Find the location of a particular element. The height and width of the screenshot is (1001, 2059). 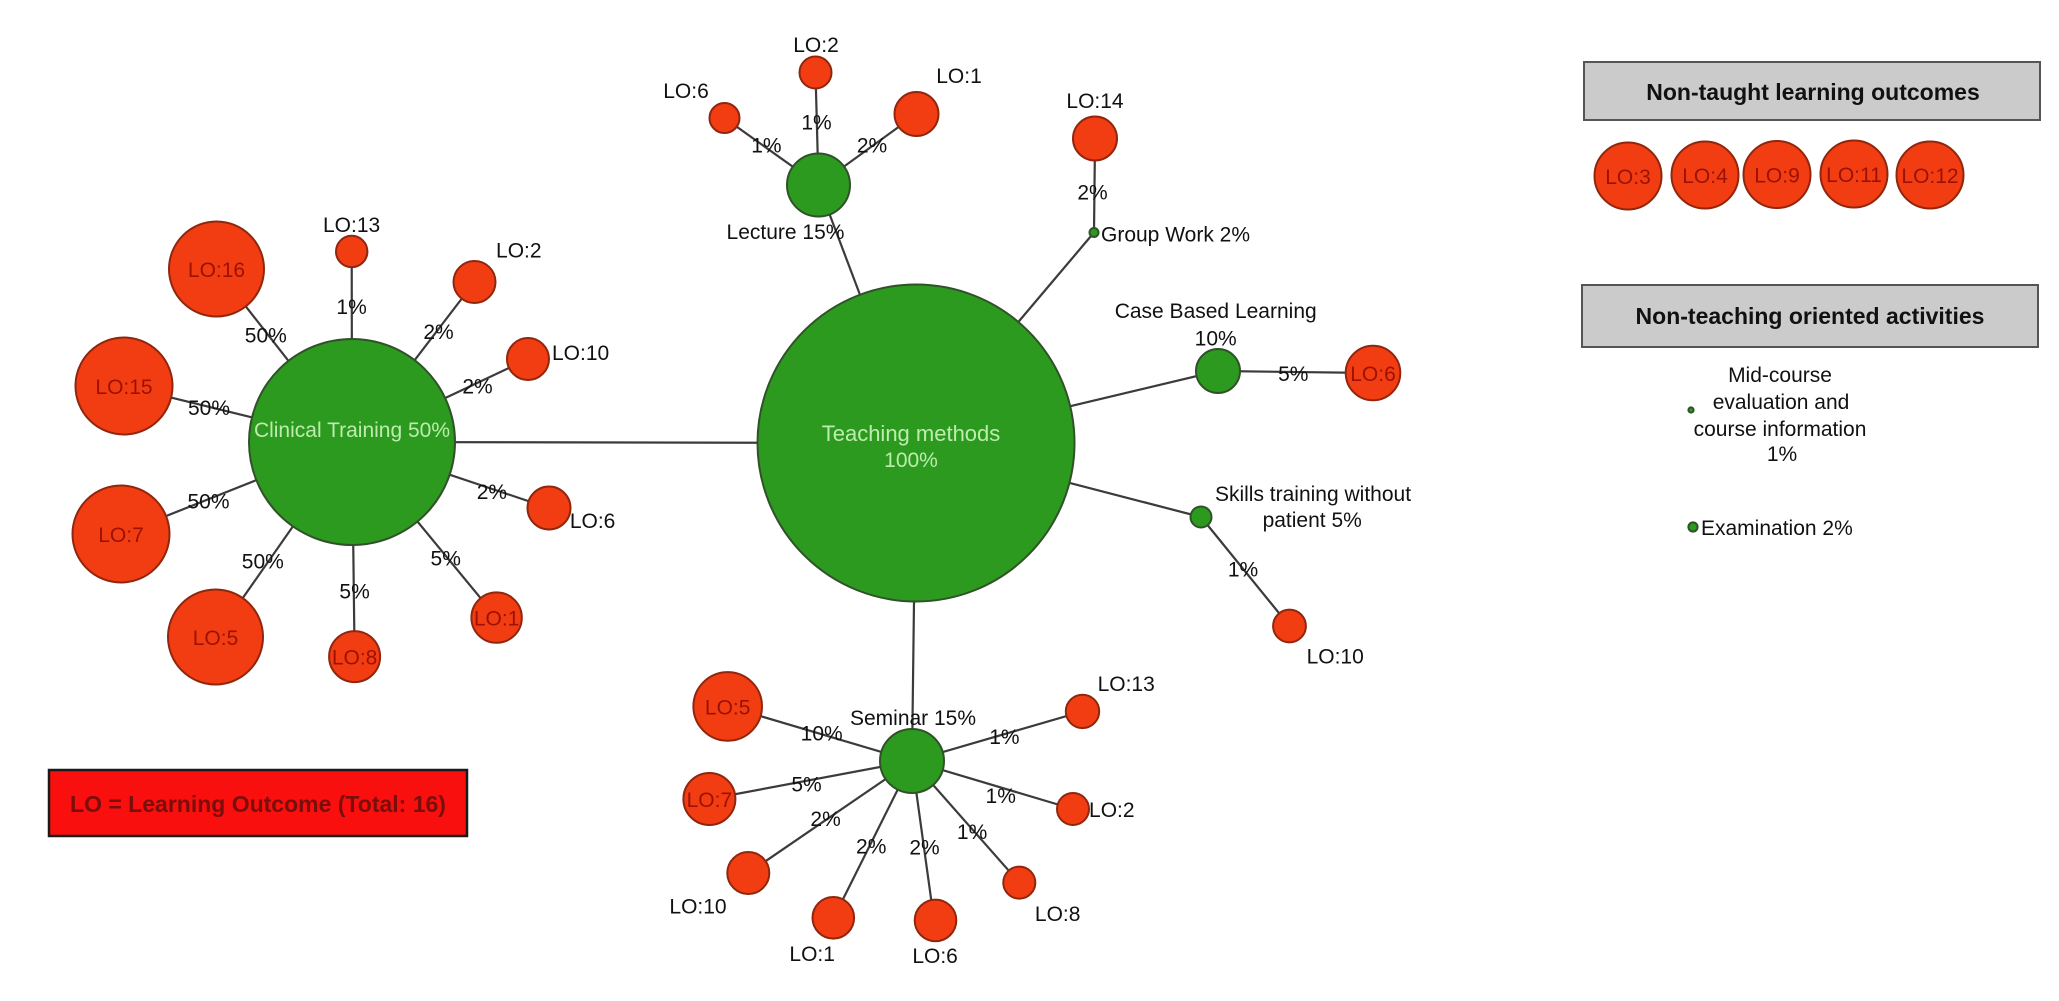

svg-text:LO = Learning Outcome (Total:: LO = Learning Outcome (Total: 16) is located at coordinates (258, 804).